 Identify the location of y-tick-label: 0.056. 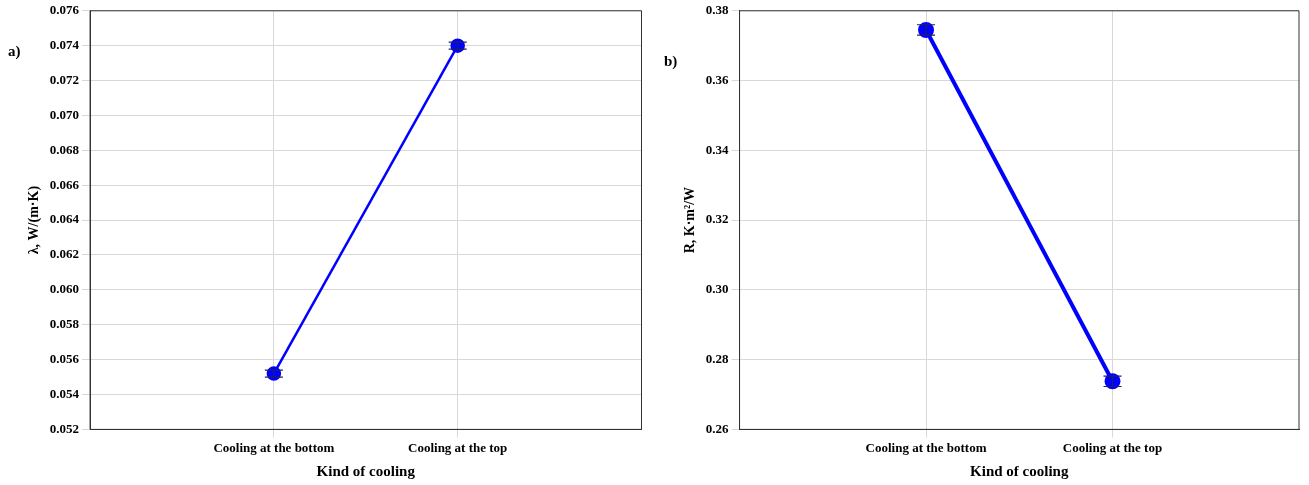
(64, 358).